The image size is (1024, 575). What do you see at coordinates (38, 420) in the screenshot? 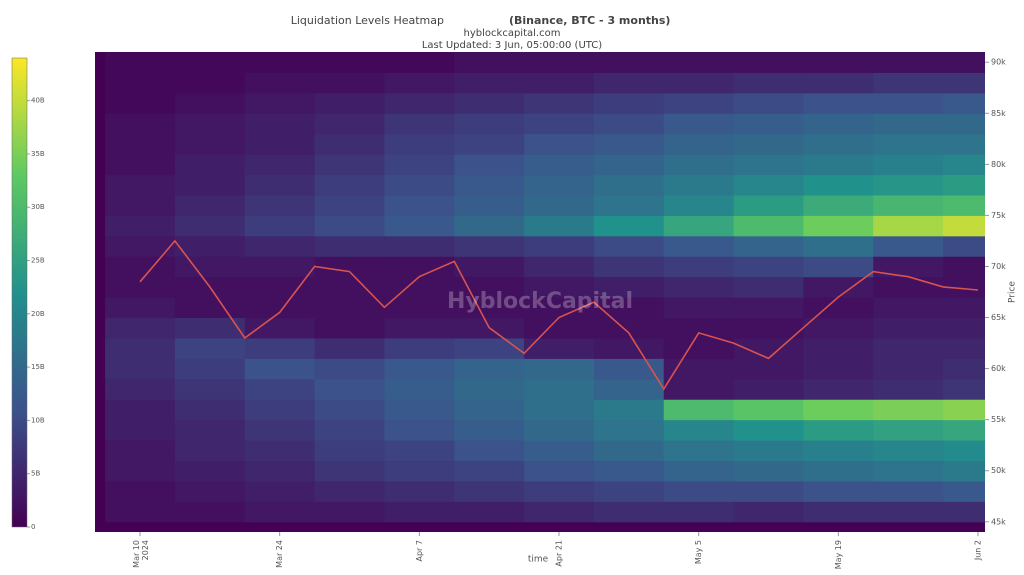
I see `colorbar-tick-label: 10B` at bounding box center [38, 420].